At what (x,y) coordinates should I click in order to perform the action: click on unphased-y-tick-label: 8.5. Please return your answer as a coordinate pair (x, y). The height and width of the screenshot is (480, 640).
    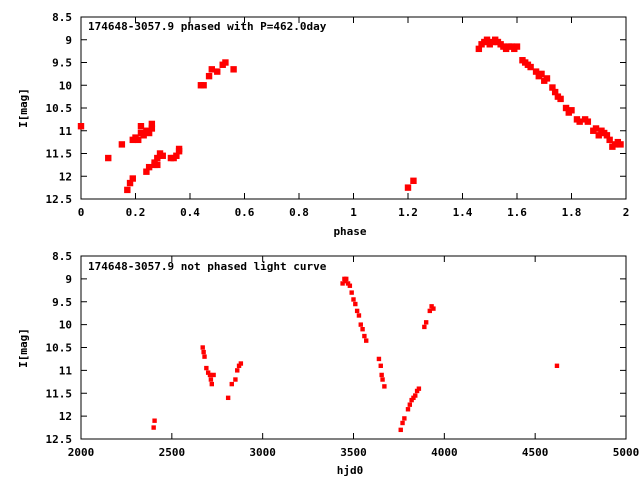
    Looking at the image, I should click on (62, 256).